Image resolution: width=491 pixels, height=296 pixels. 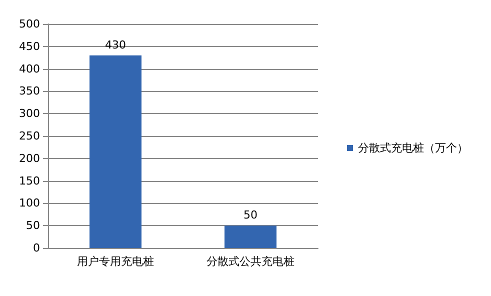 I want to click on y-tick-label: 200, so click(x=29, y=158).